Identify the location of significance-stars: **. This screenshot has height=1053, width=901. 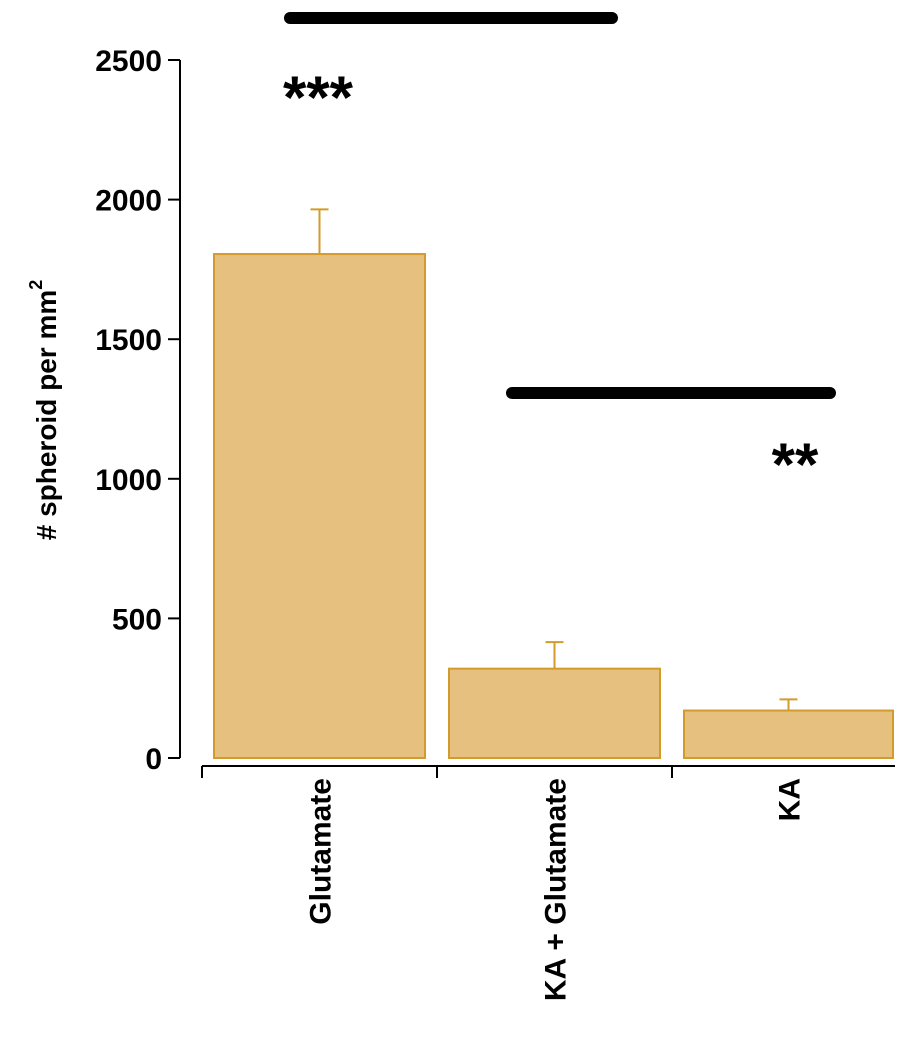
(795, 464).